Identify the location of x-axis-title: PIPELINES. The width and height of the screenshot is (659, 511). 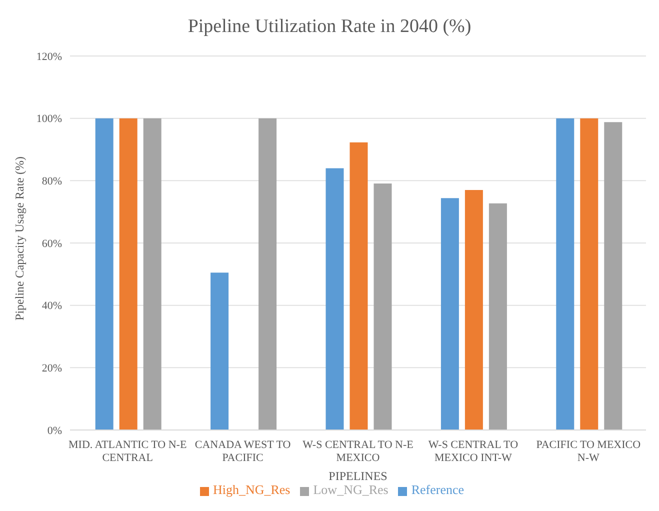
(358, 476).